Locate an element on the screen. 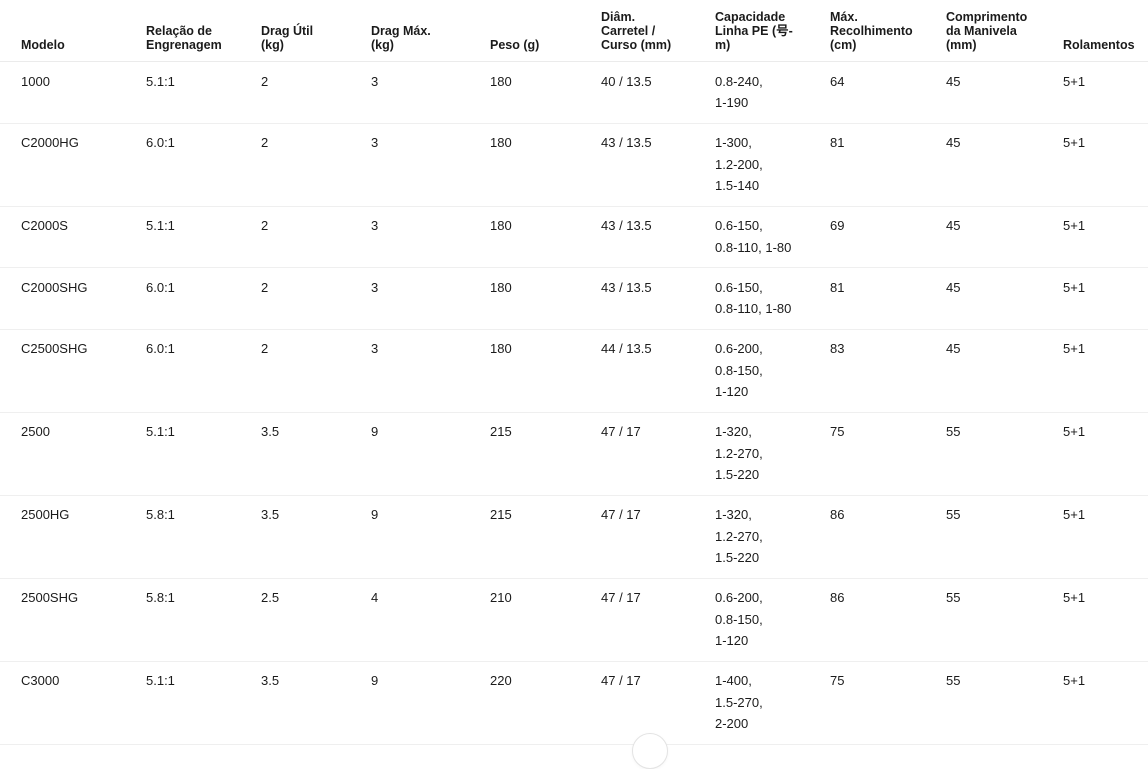 The width and height of the screenshot is (1148, 769). column-header-line: (kg) is located at coordinates (382, 45).